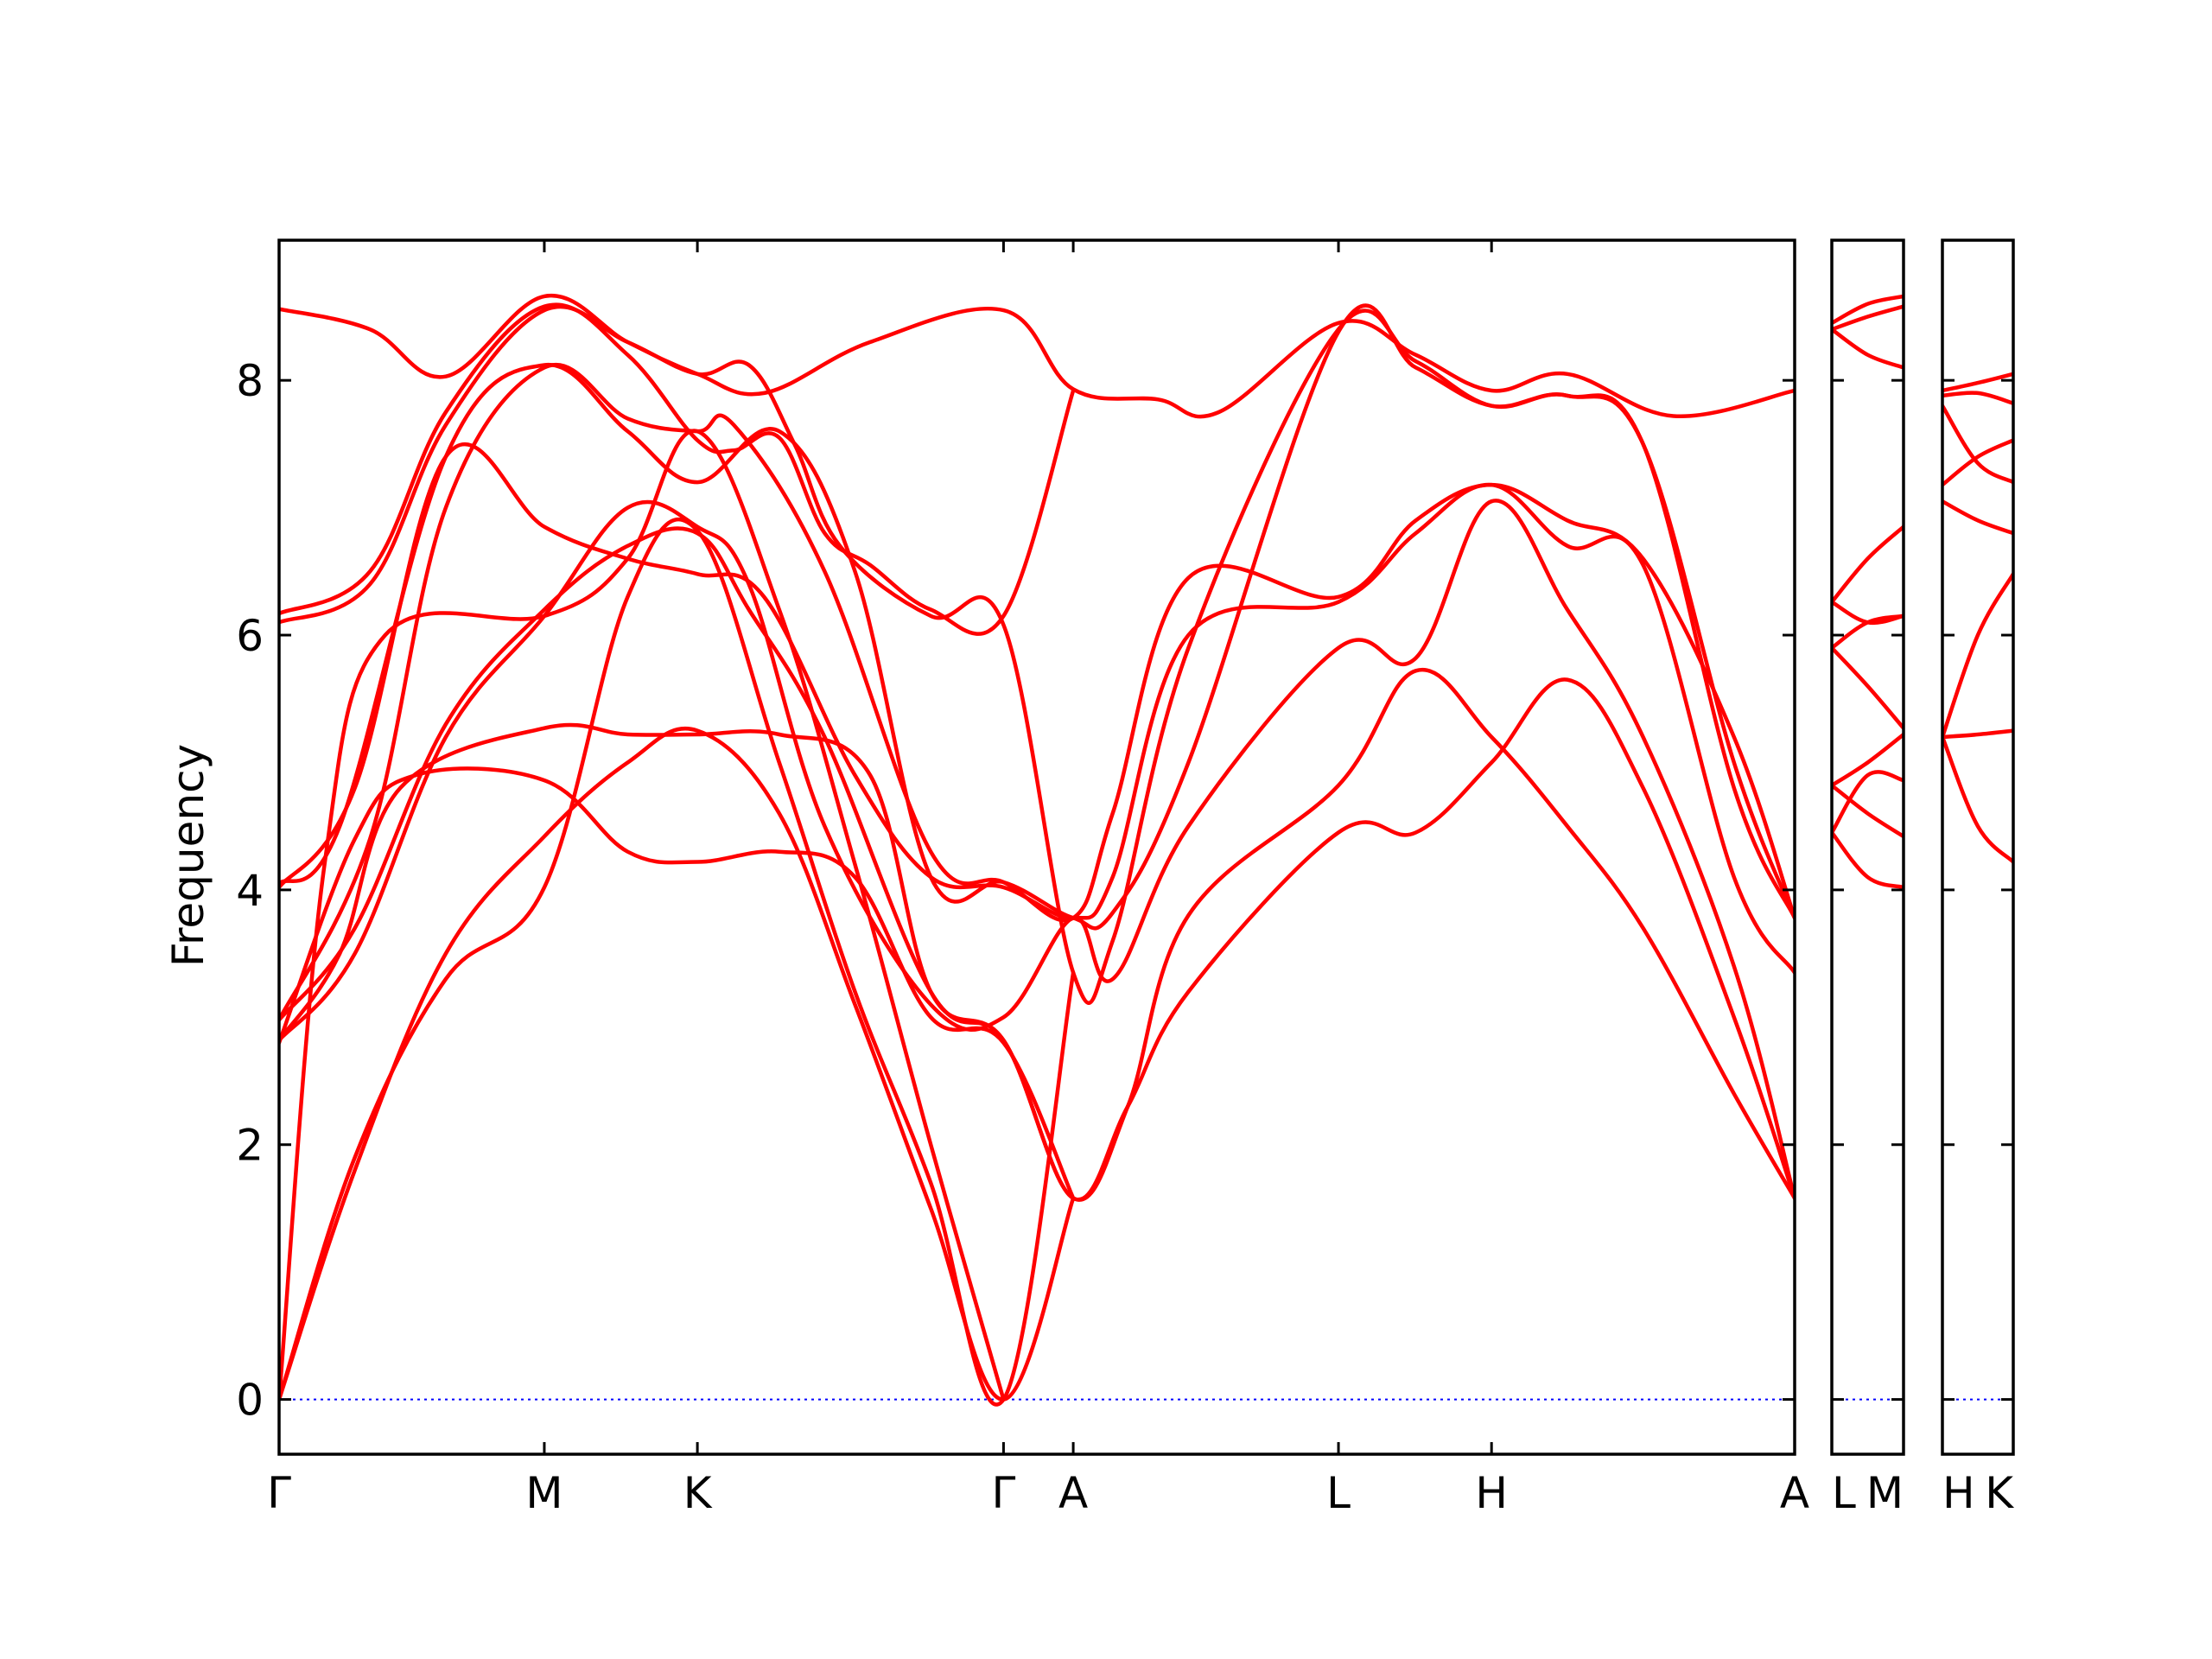 The width and height of the screenshot is (2212, 1659). Describe the element at coordinates (1978, 886) in the screenshot. I see `panel-H-K-bands` at that location.